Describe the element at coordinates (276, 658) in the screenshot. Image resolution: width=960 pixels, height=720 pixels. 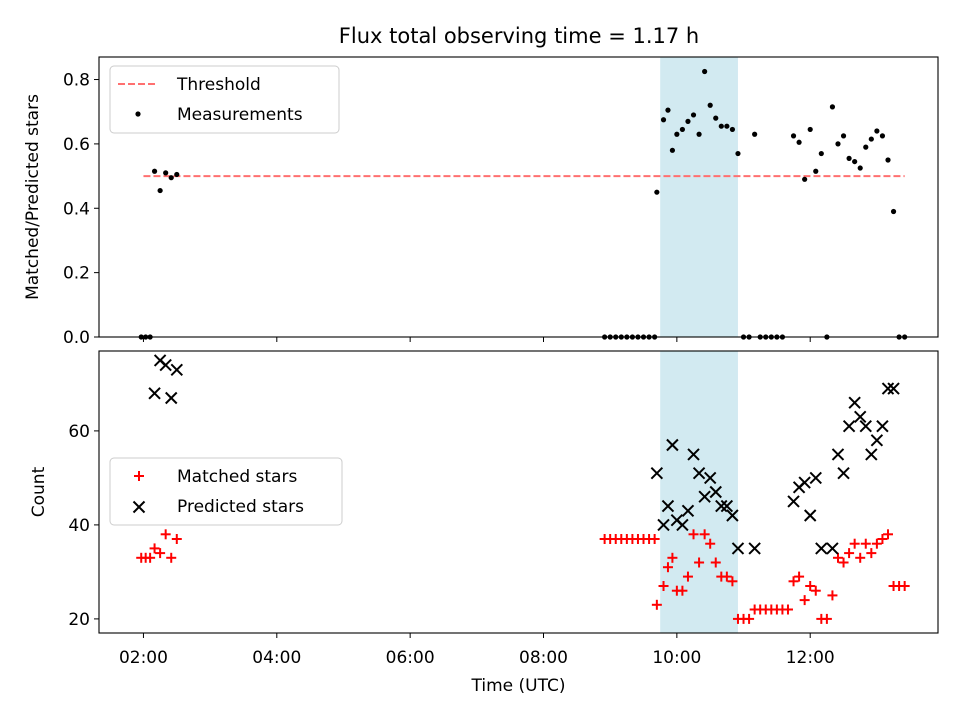
I see `bottom-xtick-label-1: 04:00` at that location.